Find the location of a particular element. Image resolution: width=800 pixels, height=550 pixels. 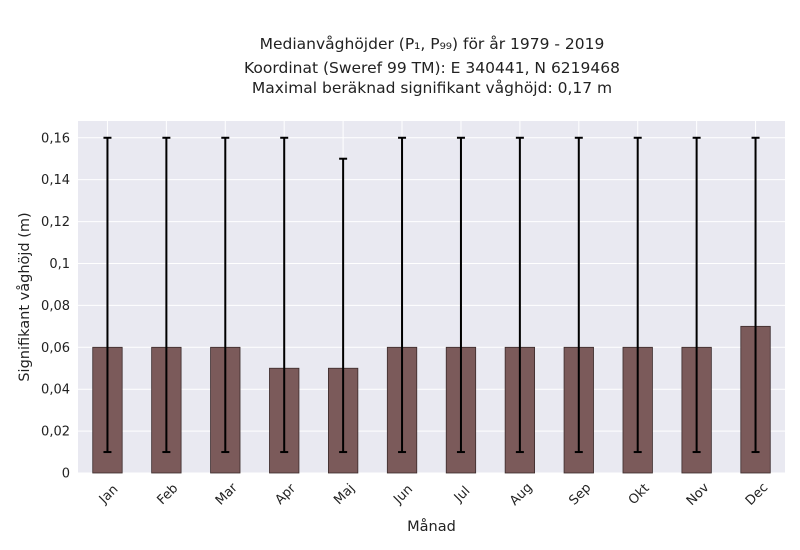

y-tick-labels: 0 0,02 0,04 0,06 0,08 0,1 0,12 0,14 0,16 is located at coordinates (55, 306).